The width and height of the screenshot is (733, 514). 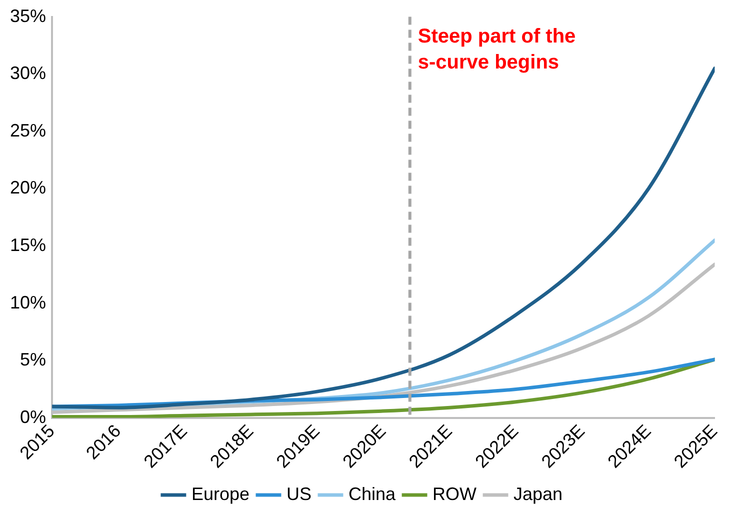 What do you see at coordinates (538, 494) in the screenshot?
I see `legend-label: Japan` at bounding box center [538, 494].